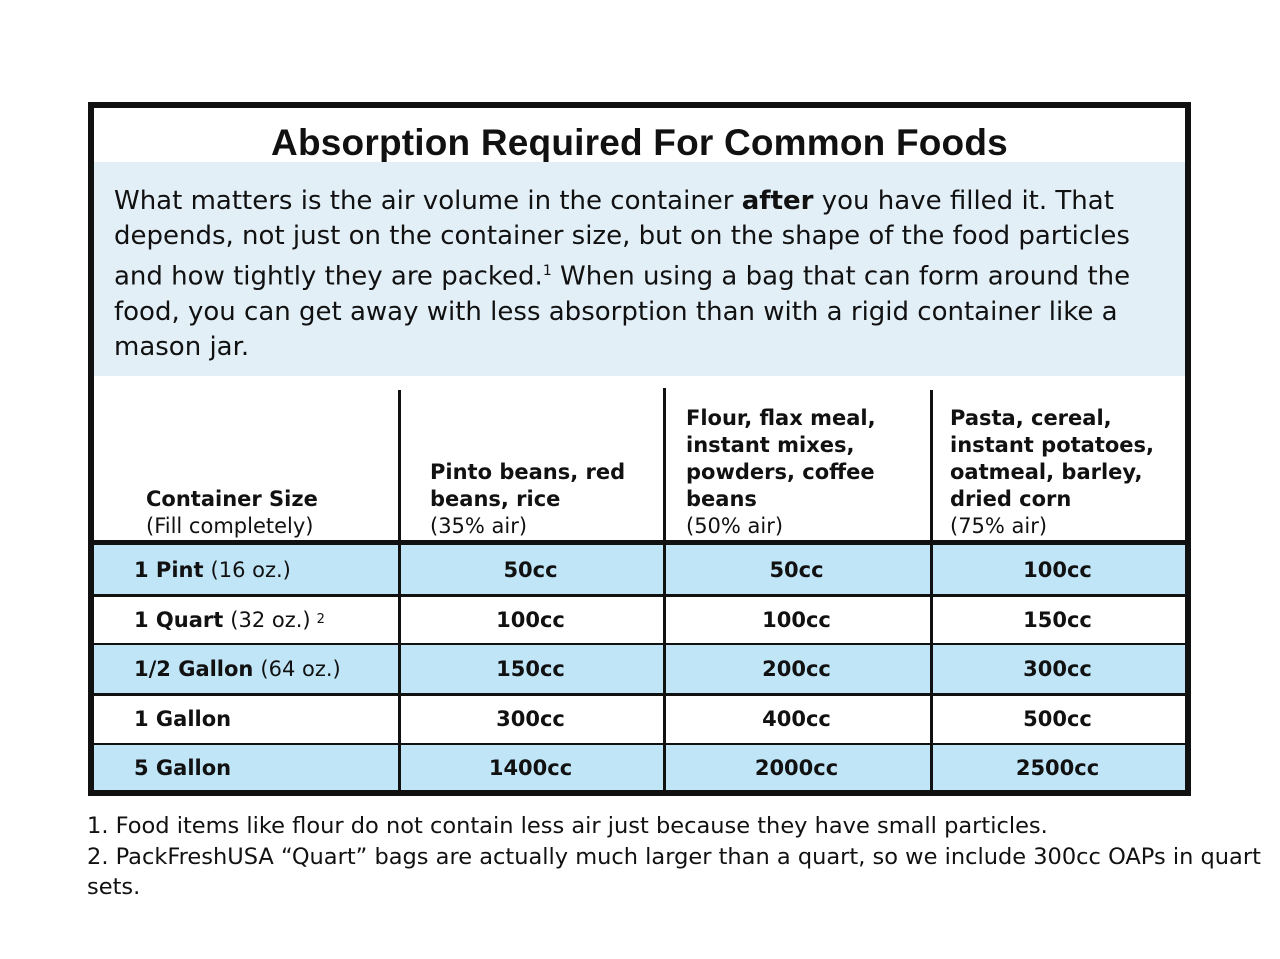 The width and height of the screenshot is (1280, 959). I want to click on table-row: 1 Pint (16 oz.) 50cc 50cc 100cc, so click(639, 569).